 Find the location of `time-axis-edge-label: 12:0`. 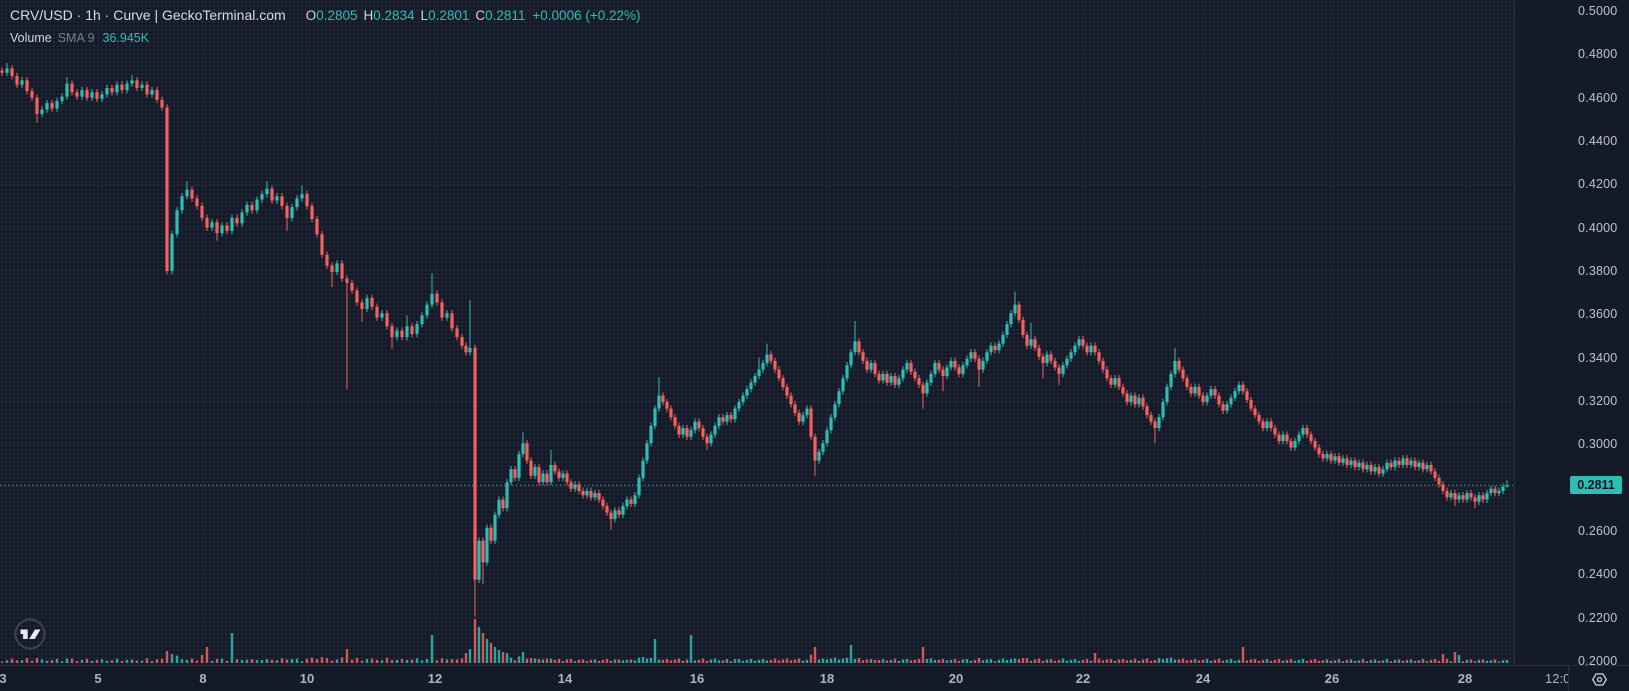

time-axis-edge-label: 12:0 is located at coordinates (1556, 678).